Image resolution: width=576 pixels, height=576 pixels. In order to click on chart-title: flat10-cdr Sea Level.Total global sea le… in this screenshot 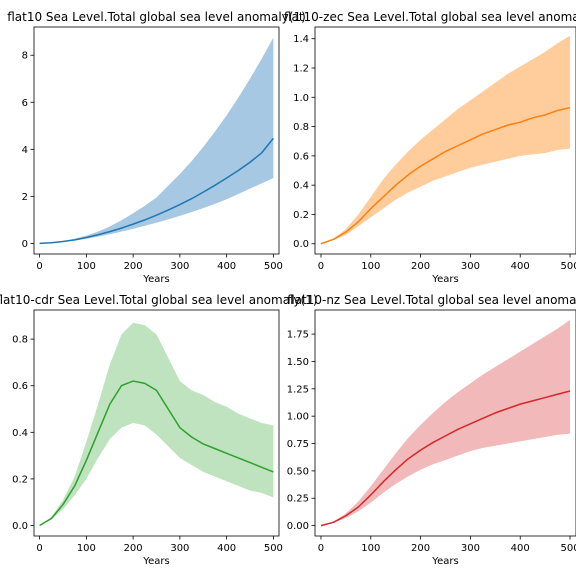, I will do `click(159, 300)`.